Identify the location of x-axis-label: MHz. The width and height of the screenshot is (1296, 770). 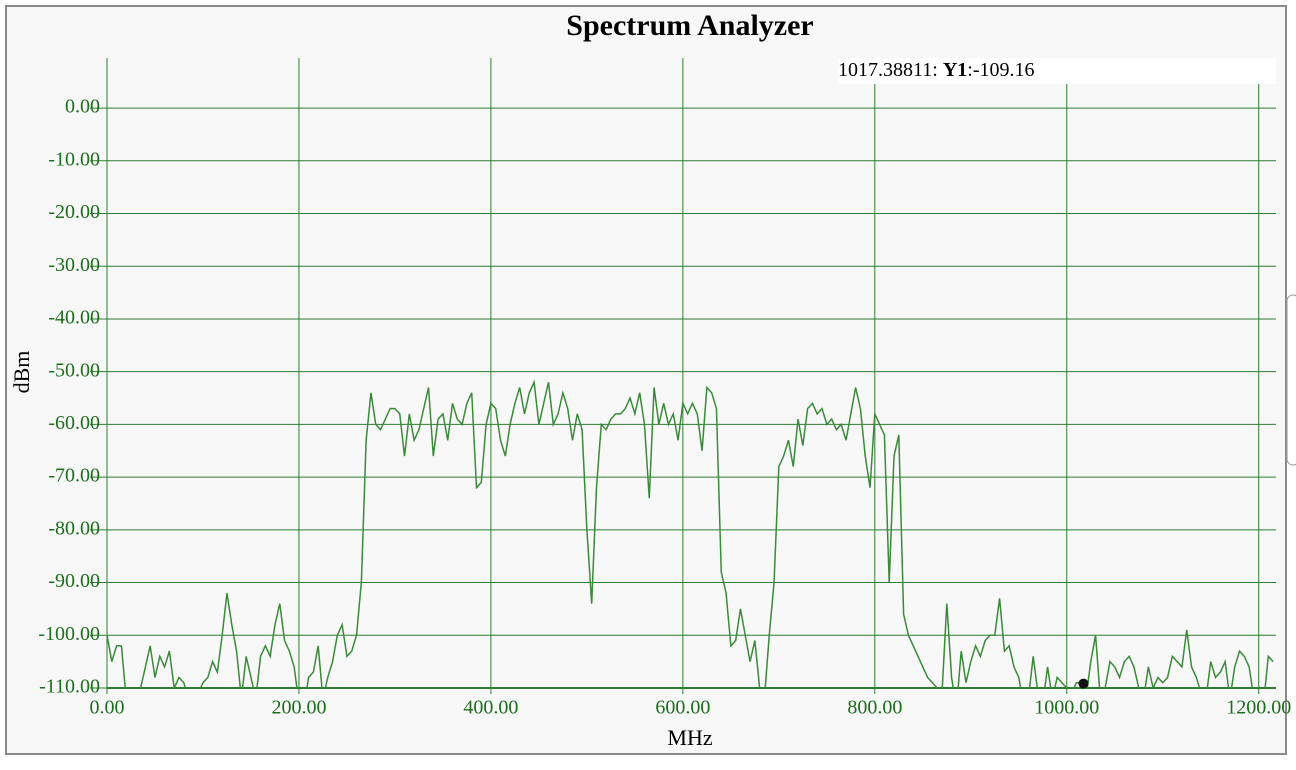
(689, 737).